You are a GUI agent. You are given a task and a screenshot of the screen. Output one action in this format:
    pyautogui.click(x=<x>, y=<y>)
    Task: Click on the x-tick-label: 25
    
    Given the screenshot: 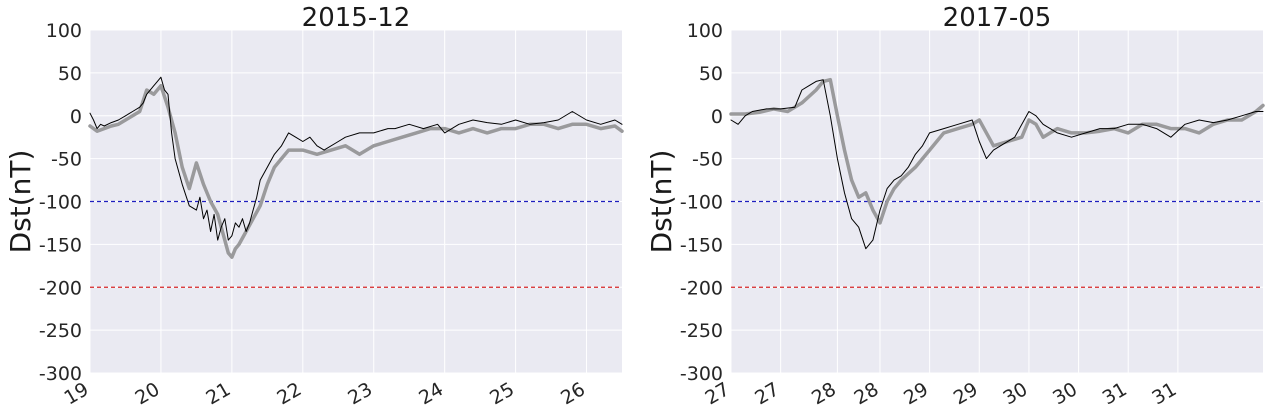 What is the action you would take?
    pyautogui.click(x=502, y=393)
    